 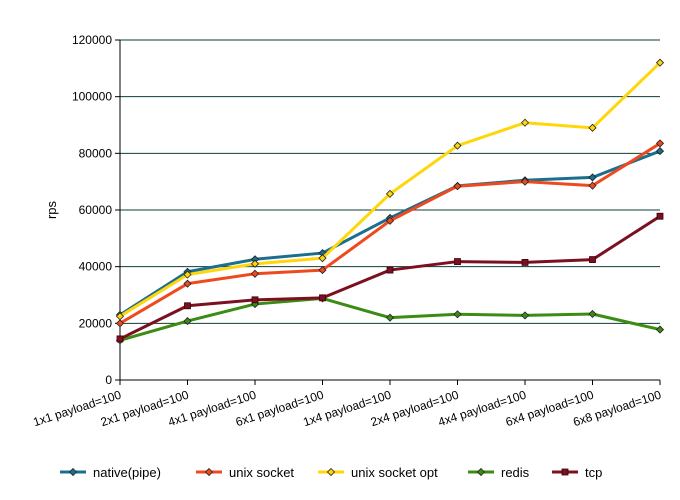 What do you see at coordinates (108, 380) in the screenshot?
I see `y-tick-label: 0` at bounding box center [108, 380].